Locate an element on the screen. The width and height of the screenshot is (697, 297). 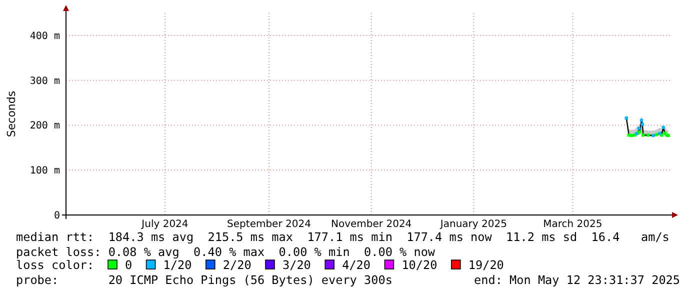
y-axis-title: Seconds is located at coordinates (11, 114).